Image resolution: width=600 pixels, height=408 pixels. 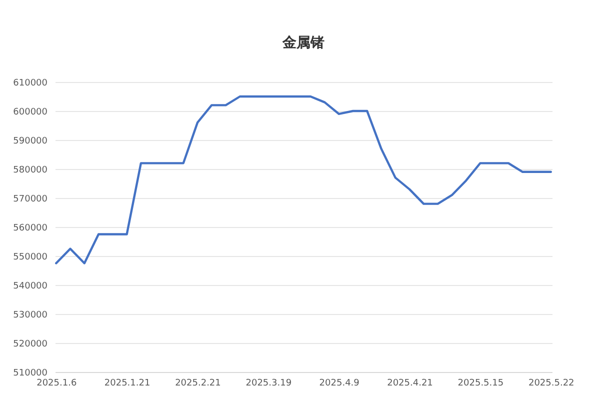 What do you see at coordinates (30, 373) in the screenshot?
I see `y-tick-label: 510000` at bounding box center [30, 373].